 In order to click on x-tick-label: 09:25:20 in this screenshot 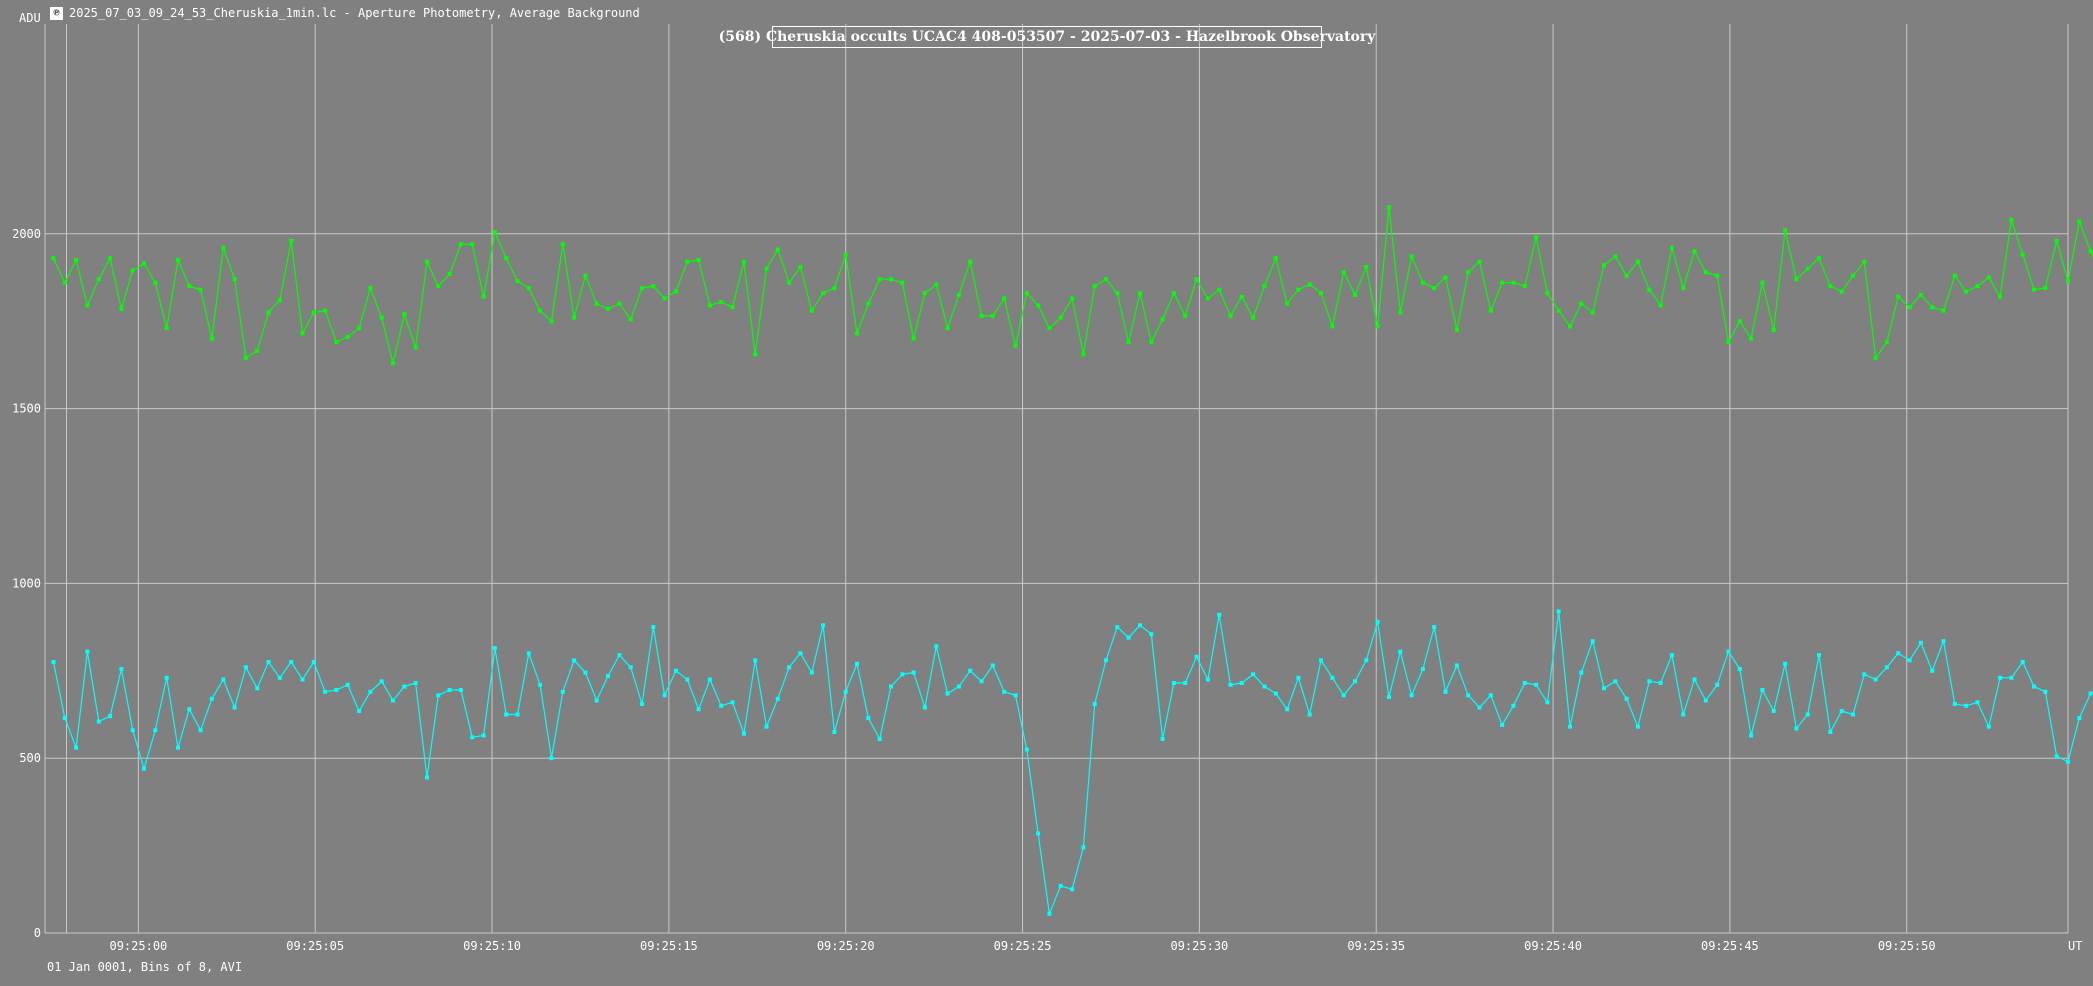, I will do `click(846, 946)`.